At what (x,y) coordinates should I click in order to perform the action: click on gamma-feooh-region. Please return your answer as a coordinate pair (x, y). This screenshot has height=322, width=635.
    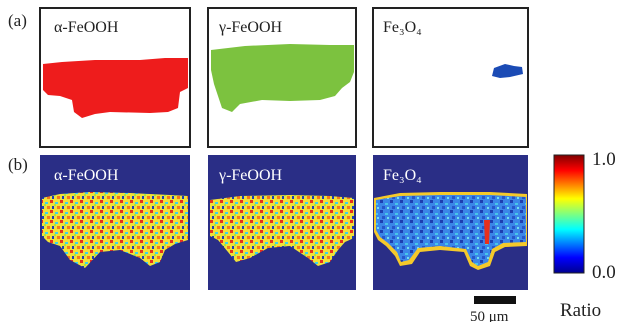
    Looking at the image, I should click on (282, 78).